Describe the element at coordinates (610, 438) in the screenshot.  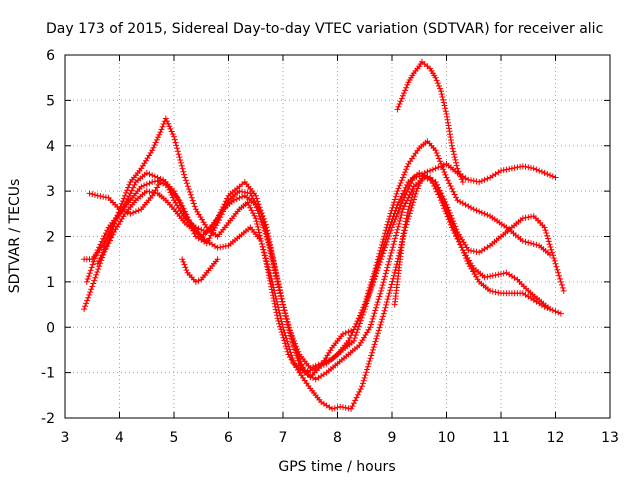
I see `x-tick-label: 13` at that location.